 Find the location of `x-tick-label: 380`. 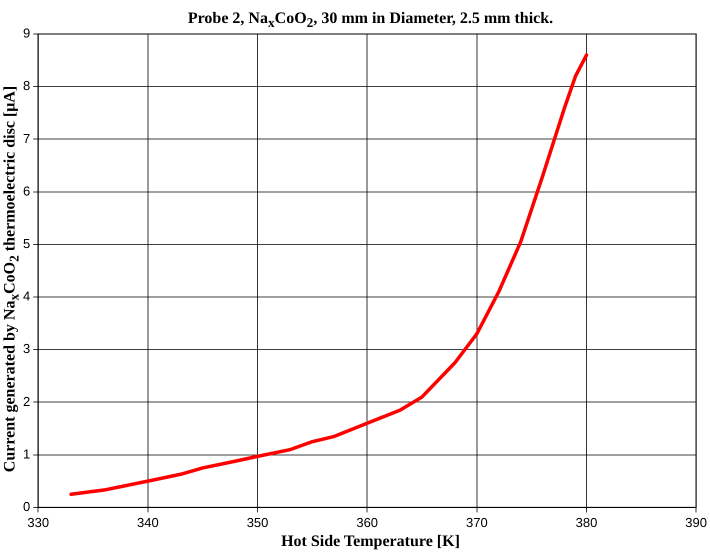

x-tick-label: 380 is located at coordinates (587, 522).